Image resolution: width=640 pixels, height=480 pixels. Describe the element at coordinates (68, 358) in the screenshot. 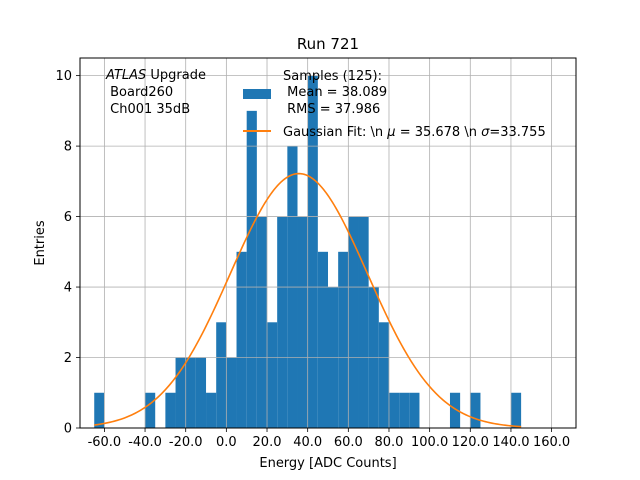

I see `y-tick-label: 2` at that location.